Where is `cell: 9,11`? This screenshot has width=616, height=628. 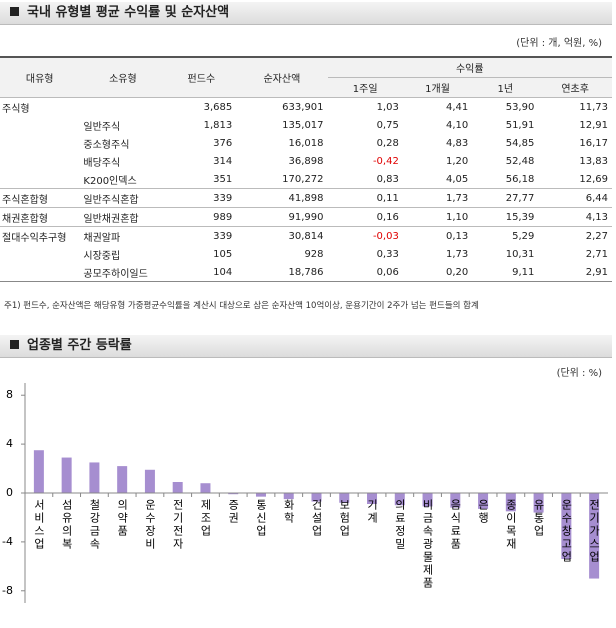 cell: 9,11 is located at coordinates (505, 272).